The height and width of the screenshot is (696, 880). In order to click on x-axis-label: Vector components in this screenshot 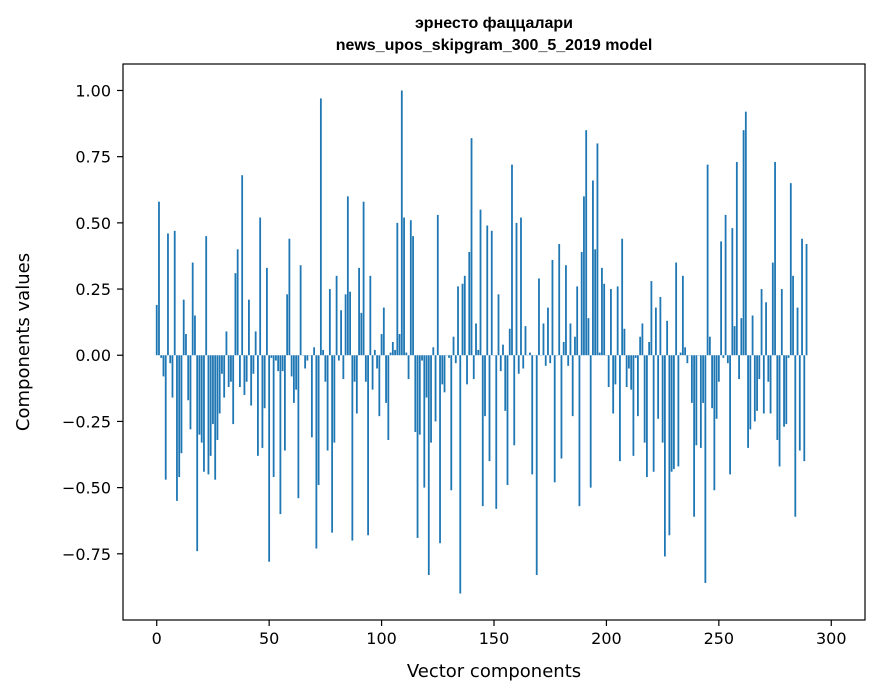, I will do `click(494, 671)`.